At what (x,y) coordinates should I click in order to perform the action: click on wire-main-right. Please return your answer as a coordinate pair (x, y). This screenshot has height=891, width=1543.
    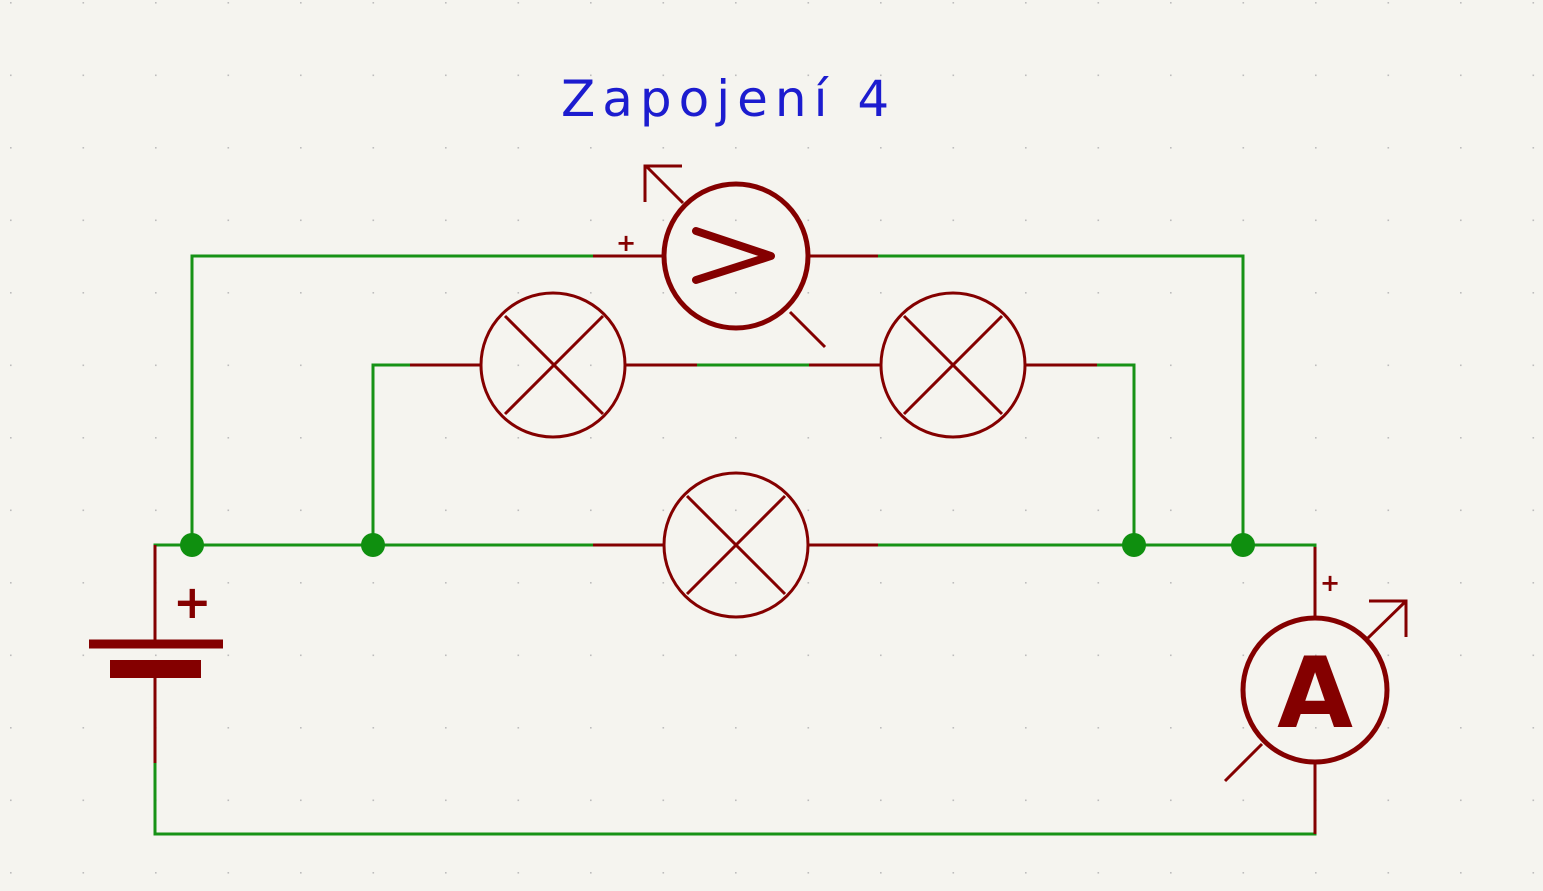
    Looking at the image, I should click on (1096, 546).